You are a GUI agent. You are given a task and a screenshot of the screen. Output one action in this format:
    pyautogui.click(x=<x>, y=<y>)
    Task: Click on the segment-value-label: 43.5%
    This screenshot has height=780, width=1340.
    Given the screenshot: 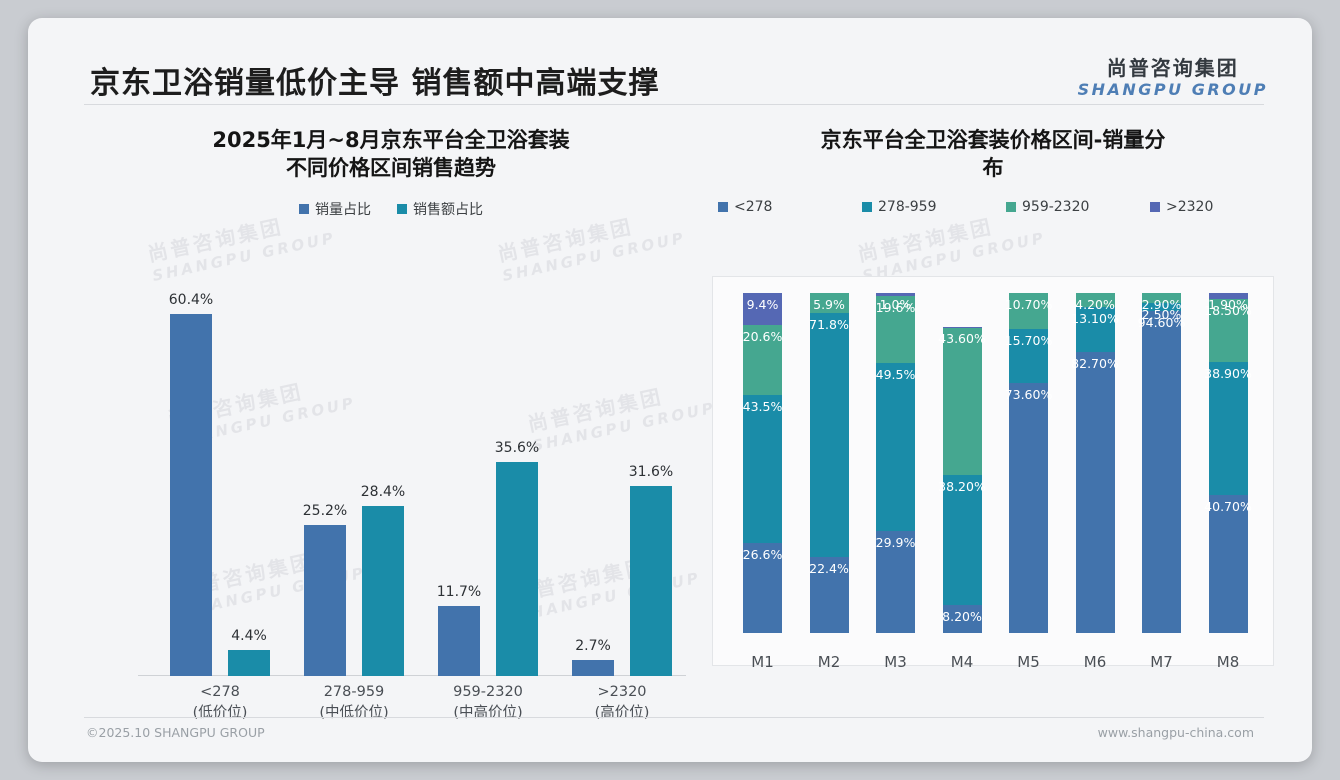 What is the action you would take?
    pyautogui.click(x=762, y=406)
    